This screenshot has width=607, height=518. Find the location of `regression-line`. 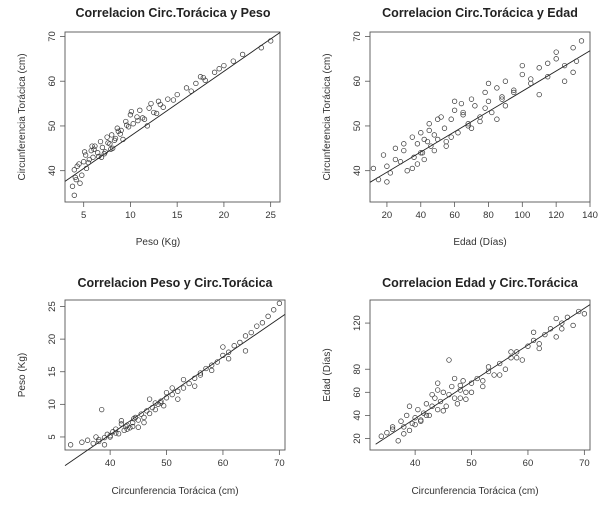

regression-line is located at coordinates (483, 374).